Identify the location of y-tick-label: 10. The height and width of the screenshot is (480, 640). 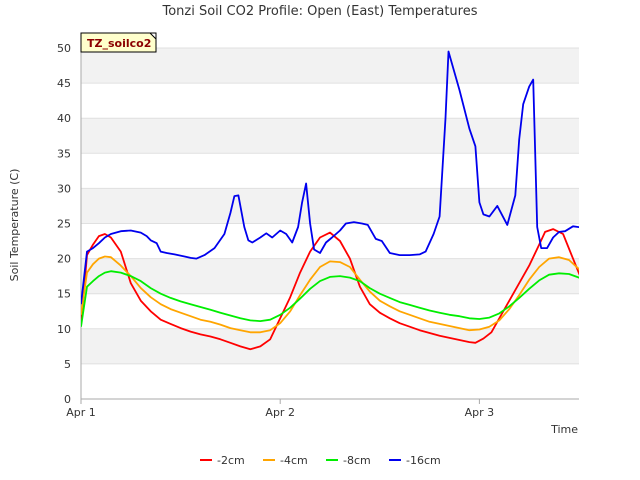
(64, 329).